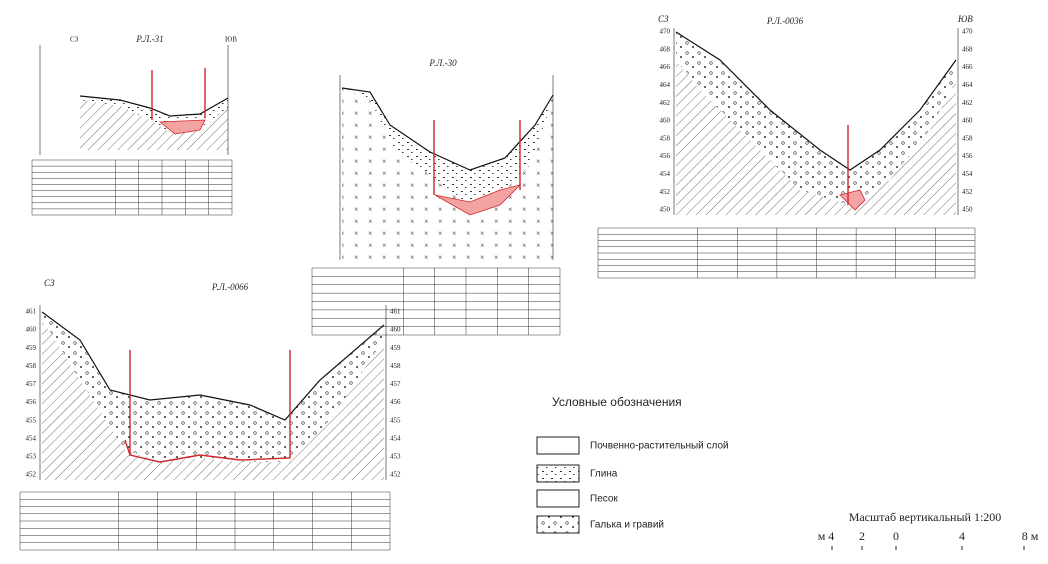 The width and height of the screenshot is (1048, 564). I want to click on scale-label: 2, so click(862, 536).